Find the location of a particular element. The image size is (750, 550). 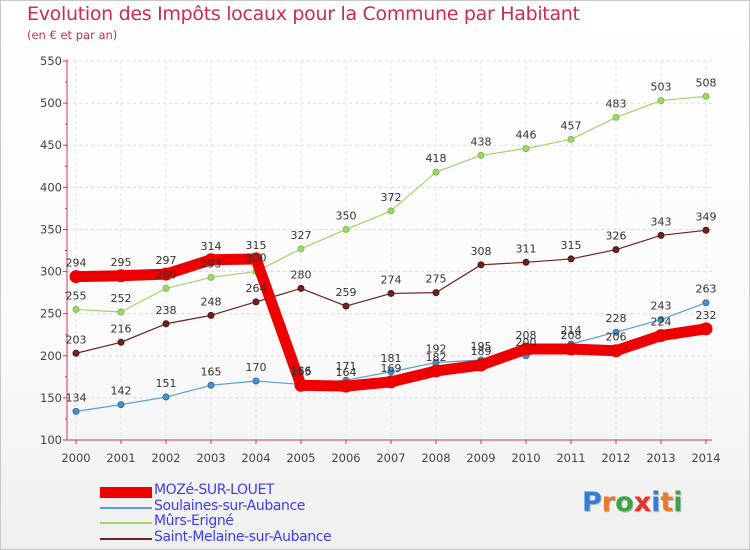

data-label: 294 is located at coordinates (76, 263).